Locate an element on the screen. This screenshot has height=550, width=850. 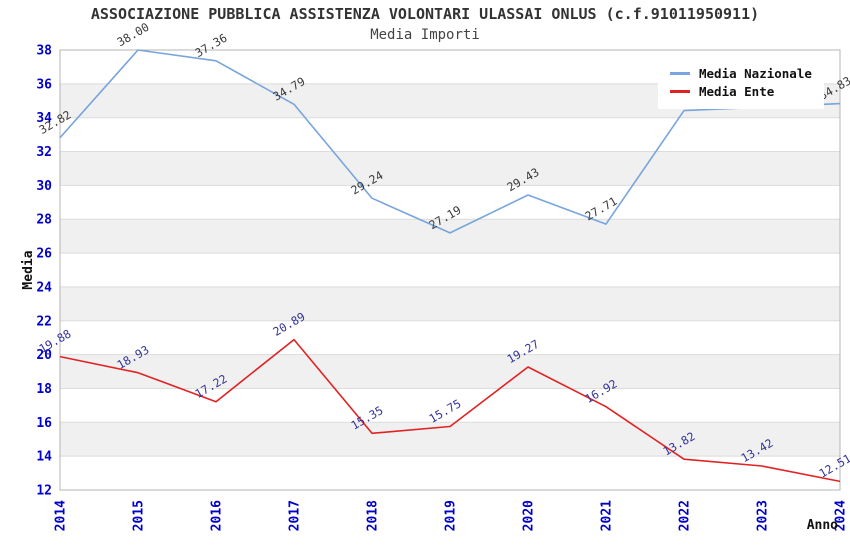
y-tick-label: 36 is located at coordinates (44, 84).